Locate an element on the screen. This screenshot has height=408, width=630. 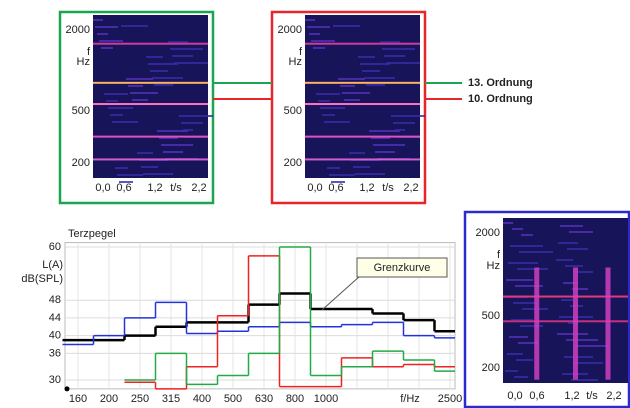
annotation-leader is located at coordinates (341, 293).